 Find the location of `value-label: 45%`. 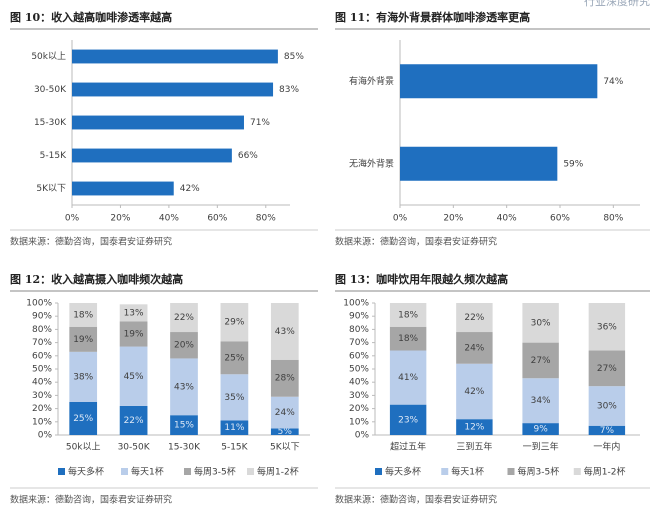

value-label: 45% is located at coordinates (134, 377).